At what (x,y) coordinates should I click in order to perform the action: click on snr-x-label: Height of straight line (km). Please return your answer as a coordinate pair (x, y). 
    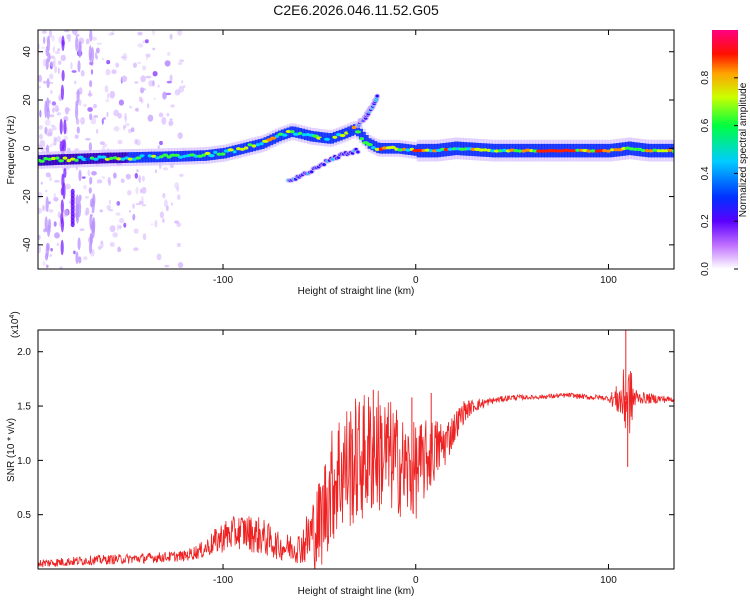
    Looking at the image, I should click on (356, 591).